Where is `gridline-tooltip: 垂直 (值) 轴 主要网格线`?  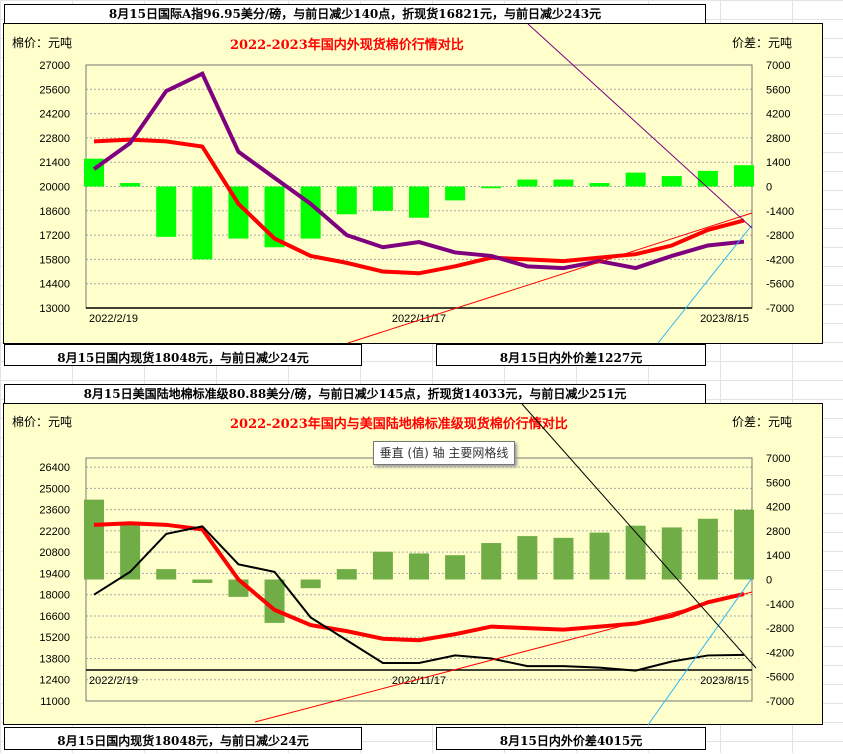
gridline-tooltip: 垂直 (值) 轴 主要网格线 is located at coordinates (444, 453).